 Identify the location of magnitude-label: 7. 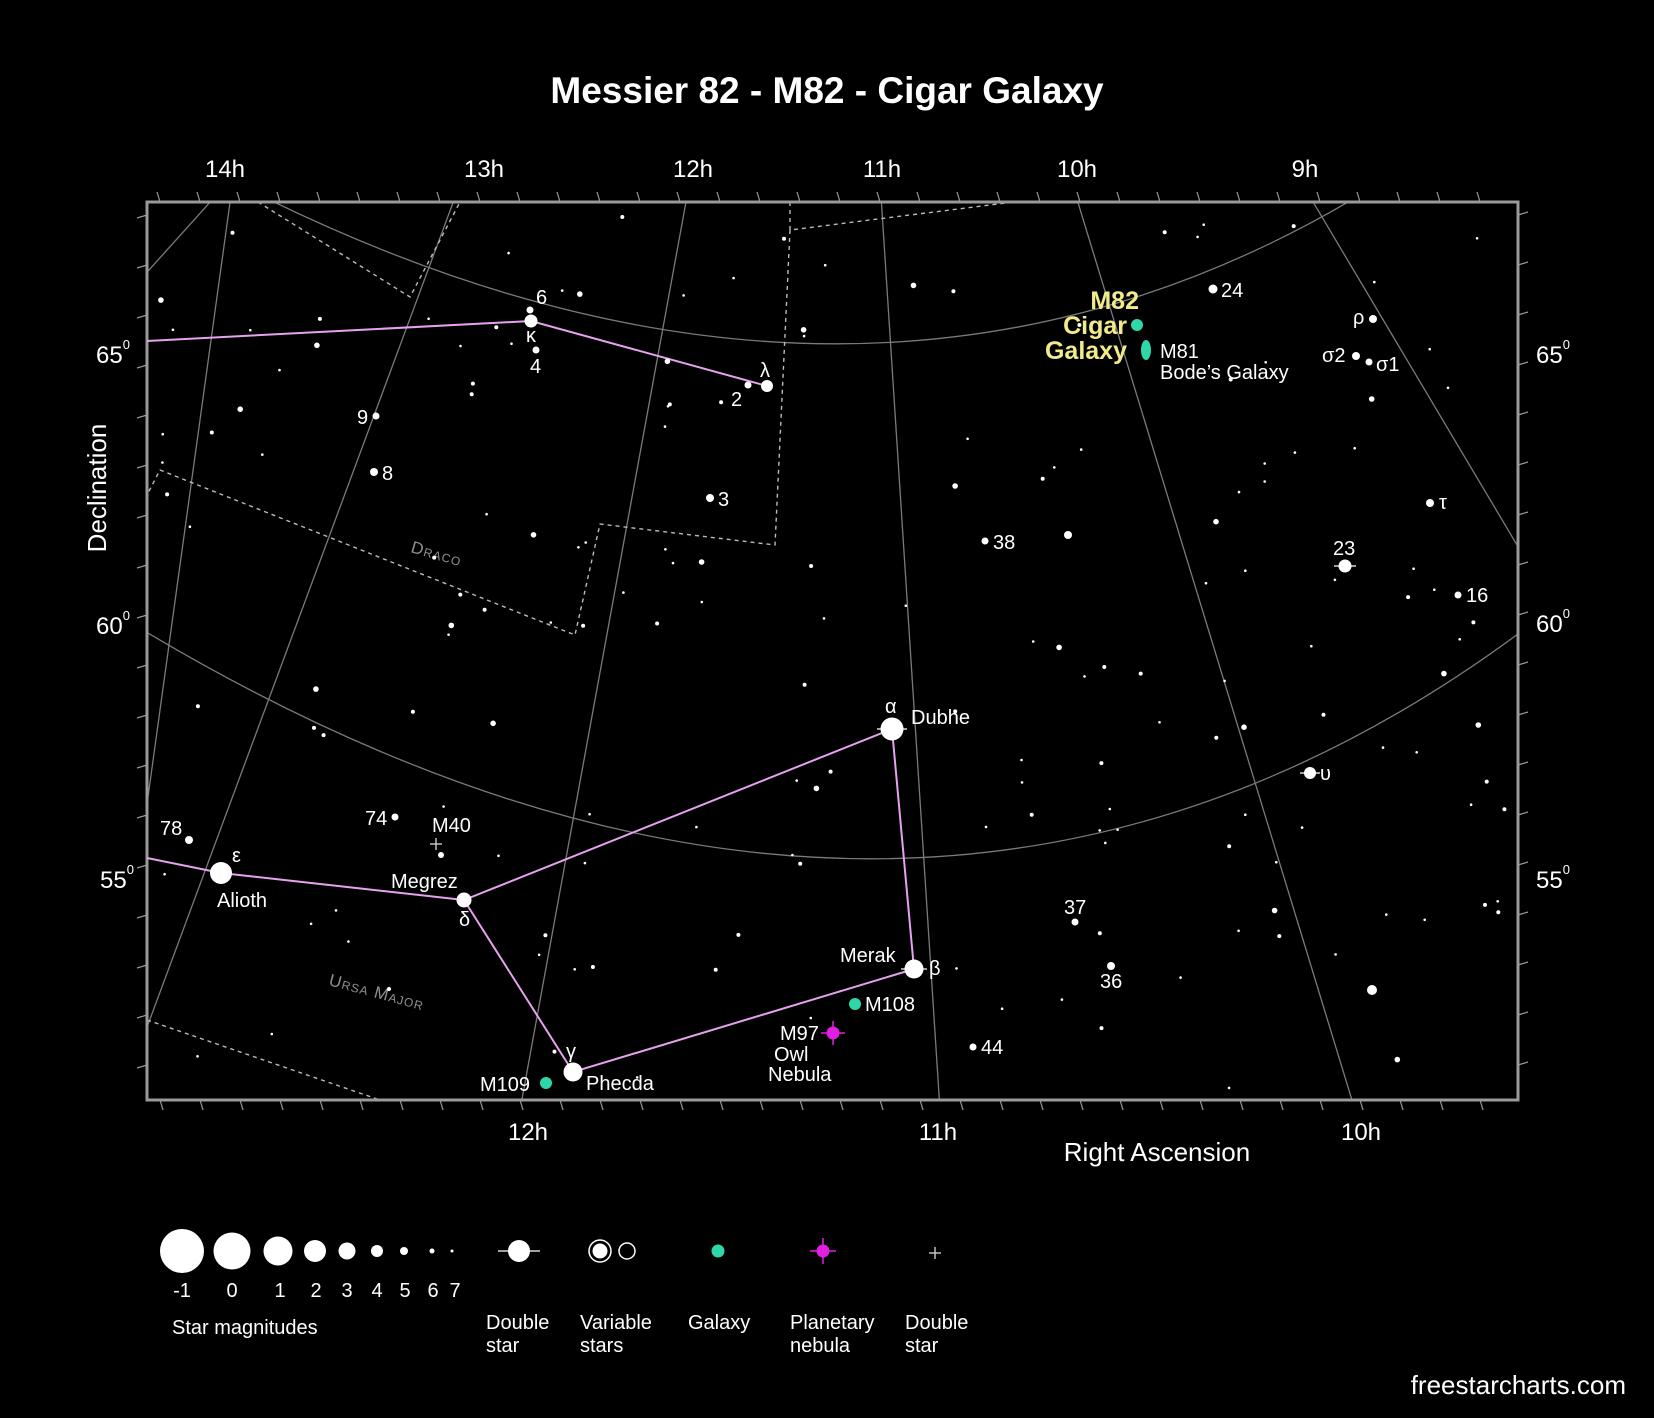
(454, 1291).